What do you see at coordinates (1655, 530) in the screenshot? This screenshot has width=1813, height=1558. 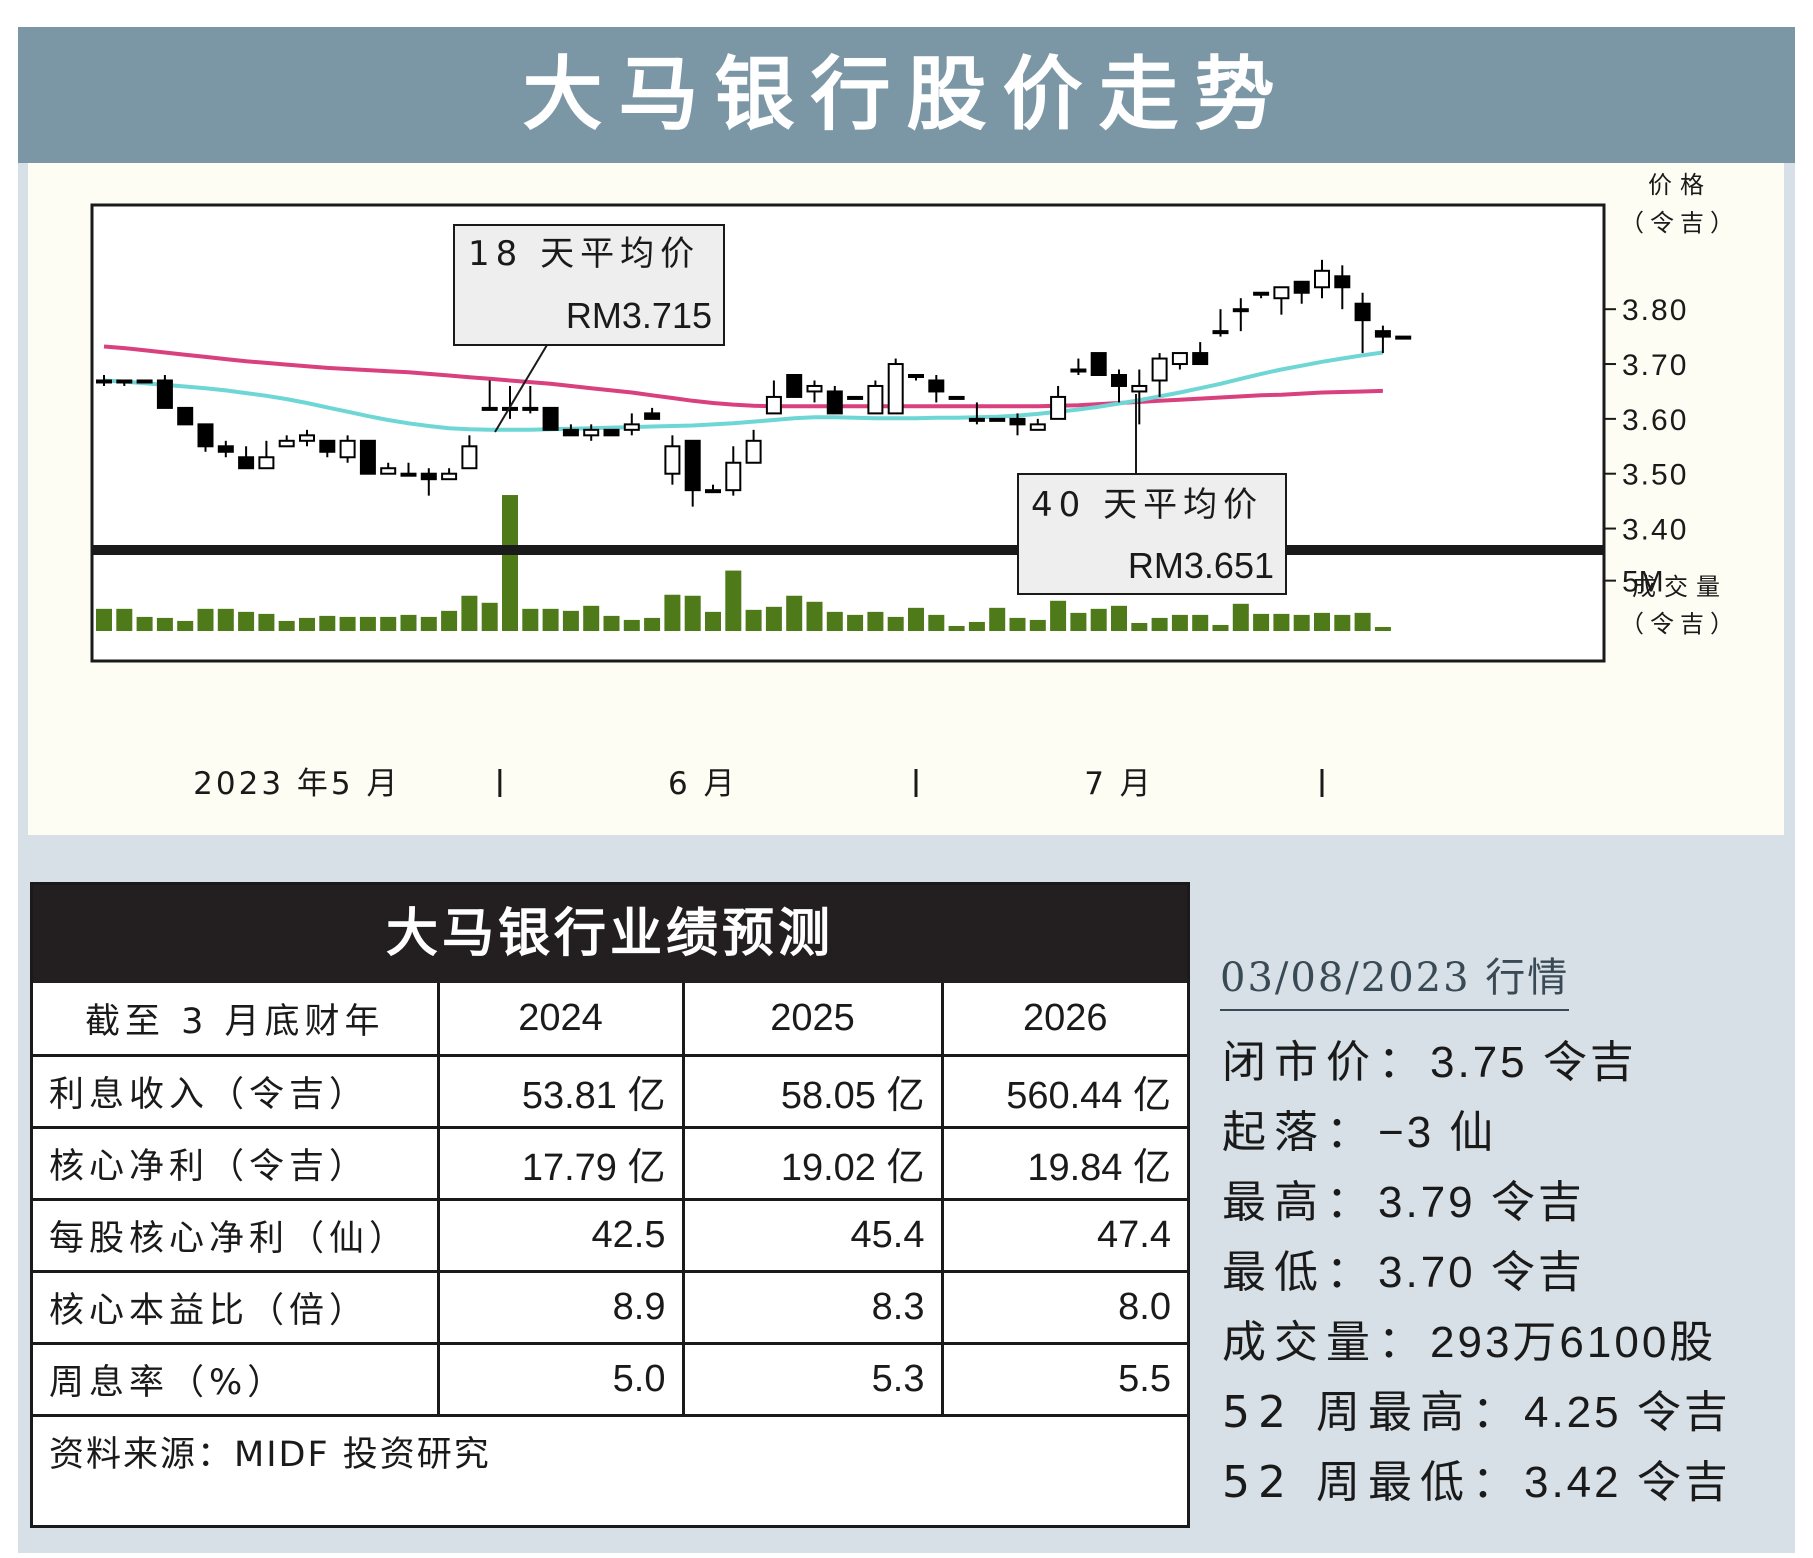 I see `price-tick-label: 3.40` at bounding box center [1655, 530].